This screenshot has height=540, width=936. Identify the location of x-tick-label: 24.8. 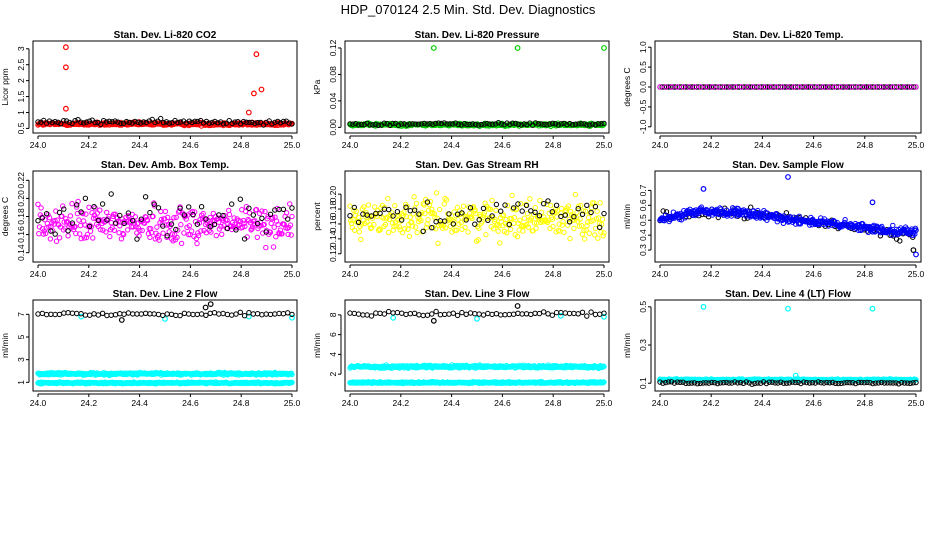
(865, 274).